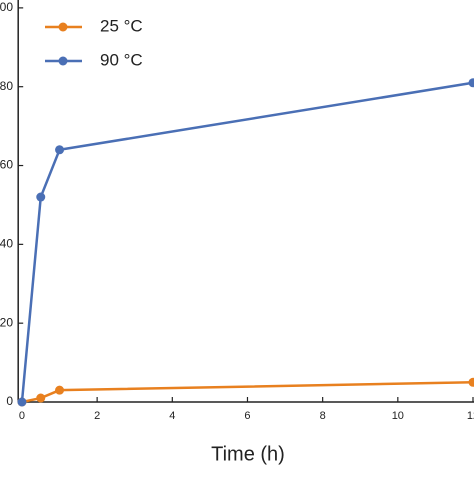  What do you see at coordinates (6, 322) in the screenshot?
I see `y-tick-label: 20` at bounding box center [6, 322].